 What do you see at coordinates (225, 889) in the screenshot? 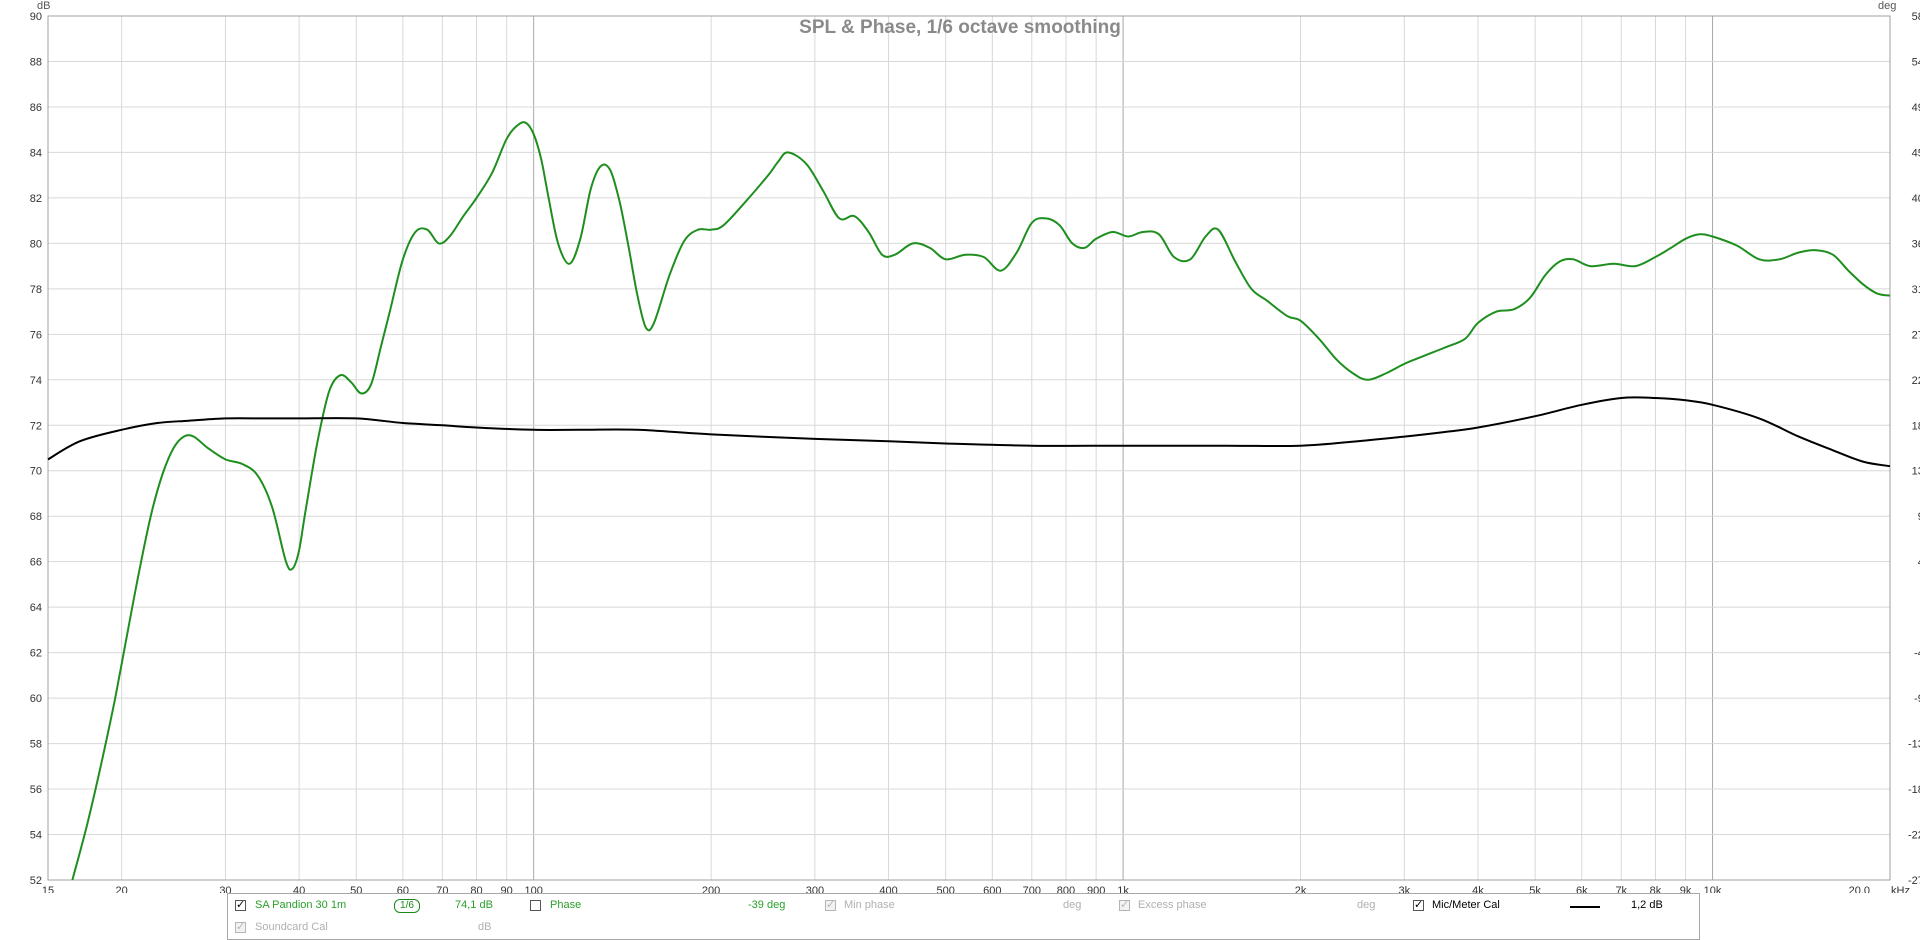
I see `x-tick-label: 30` at bounding box center [225, 889].